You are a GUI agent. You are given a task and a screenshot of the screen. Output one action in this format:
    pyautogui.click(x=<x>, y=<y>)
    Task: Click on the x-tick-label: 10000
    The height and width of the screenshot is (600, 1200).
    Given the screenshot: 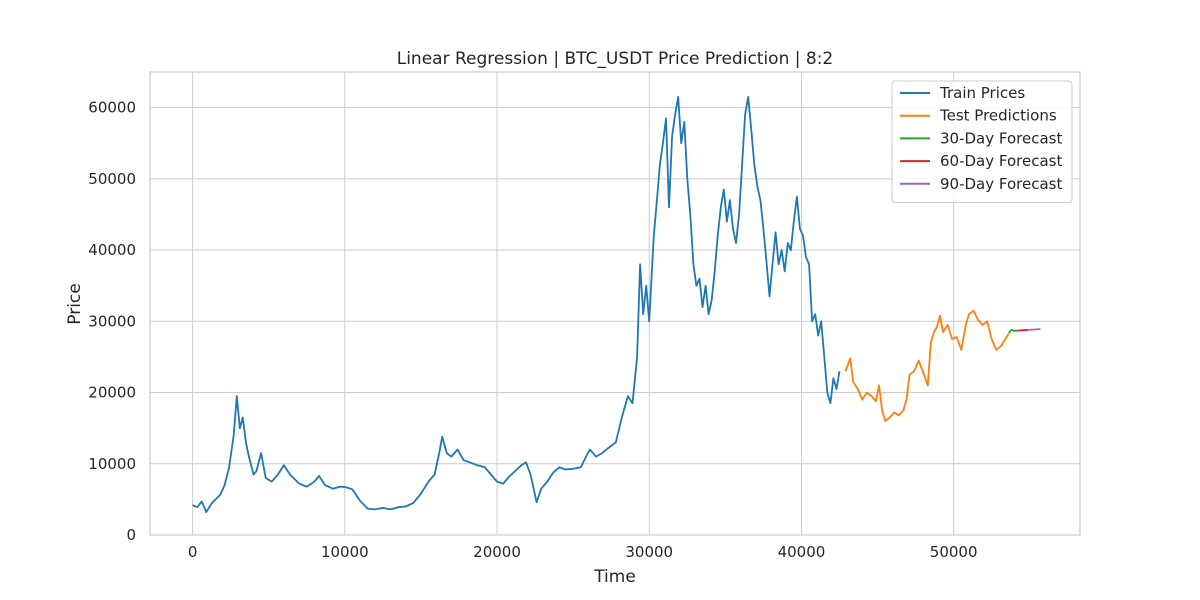 What is the action you would take?
    pyautogui.click(x=345, y=552)
    